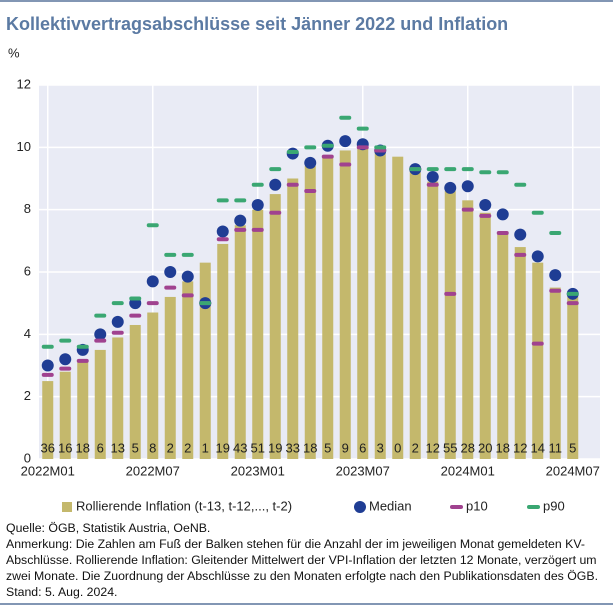  What do you see at coordinates (48, 470) in the screenshot?
I see `x-tick-label: 2022M01` at bounding box center [48, 470].